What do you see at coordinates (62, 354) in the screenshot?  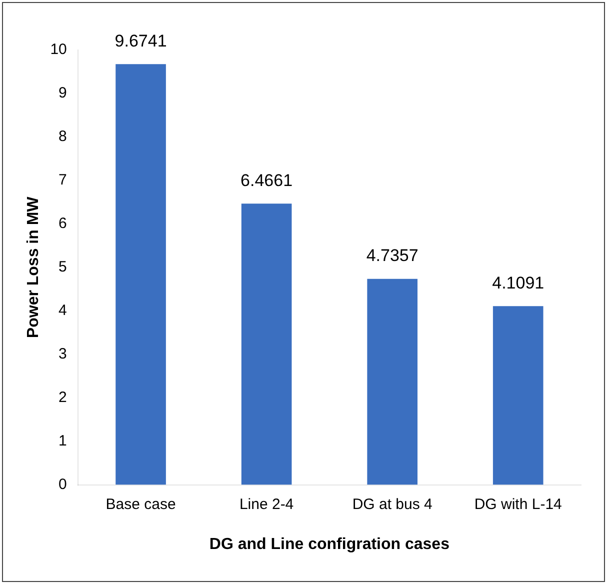 I see `y-tick-label: 3` at bounding box center [62, 354].